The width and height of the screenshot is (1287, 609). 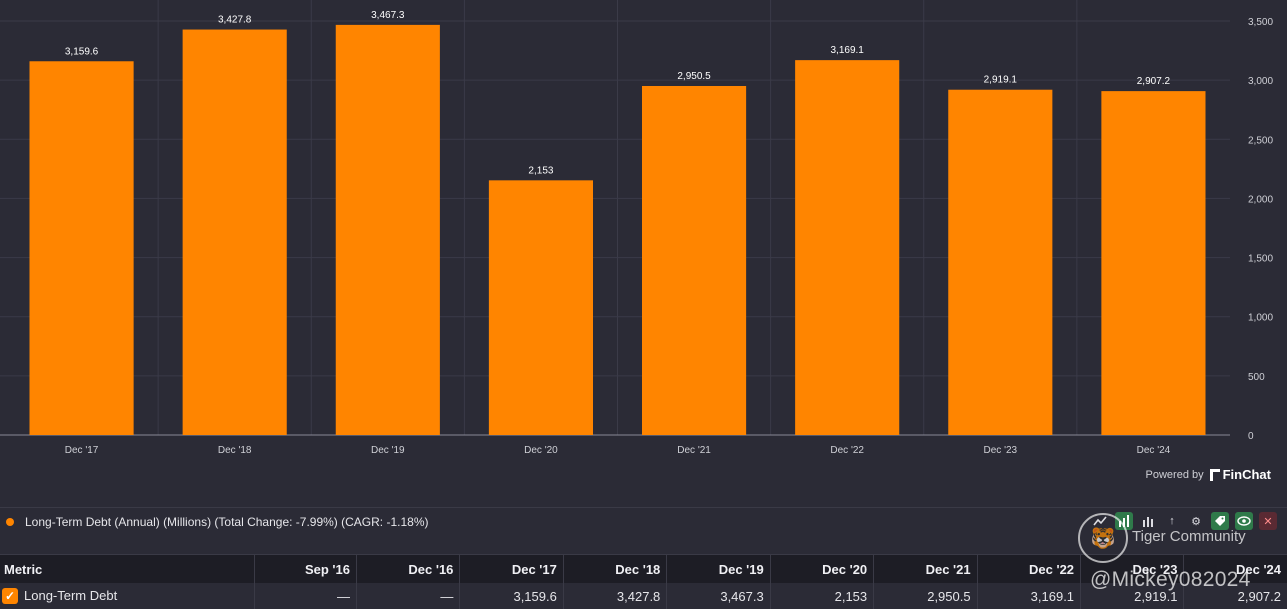 I want to click on powered-by-text: Powered by, so click(x=1174, y=474).